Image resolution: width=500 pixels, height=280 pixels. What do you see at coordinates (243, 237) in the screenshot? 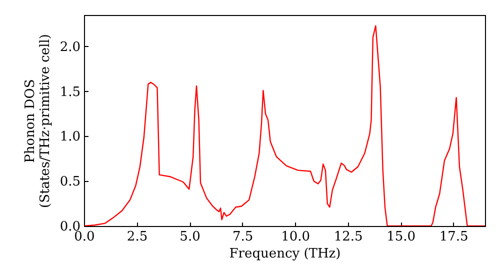
I see `x-tick-label: 7.5` at bounding box center [243, 237].